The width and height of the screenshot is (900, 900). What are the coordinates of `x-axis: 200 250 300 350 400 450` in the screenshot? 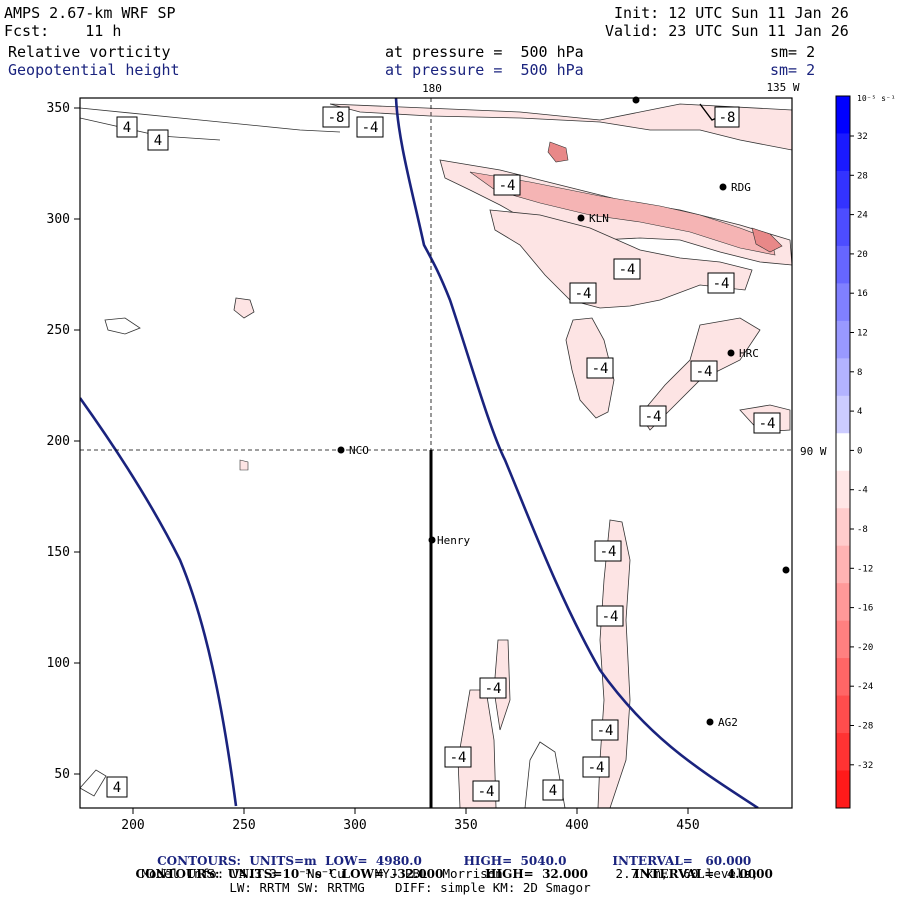 It's located at (410, 820).